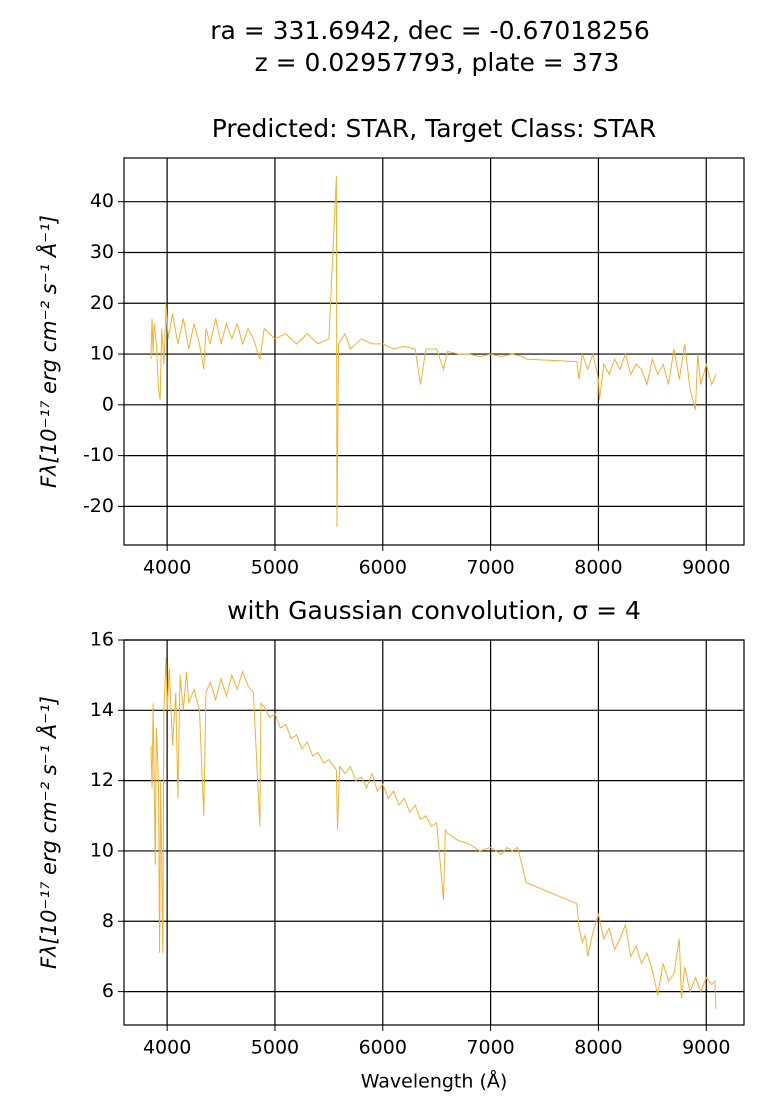  I want to click on y-tick-label: 20, so click(102, 303).